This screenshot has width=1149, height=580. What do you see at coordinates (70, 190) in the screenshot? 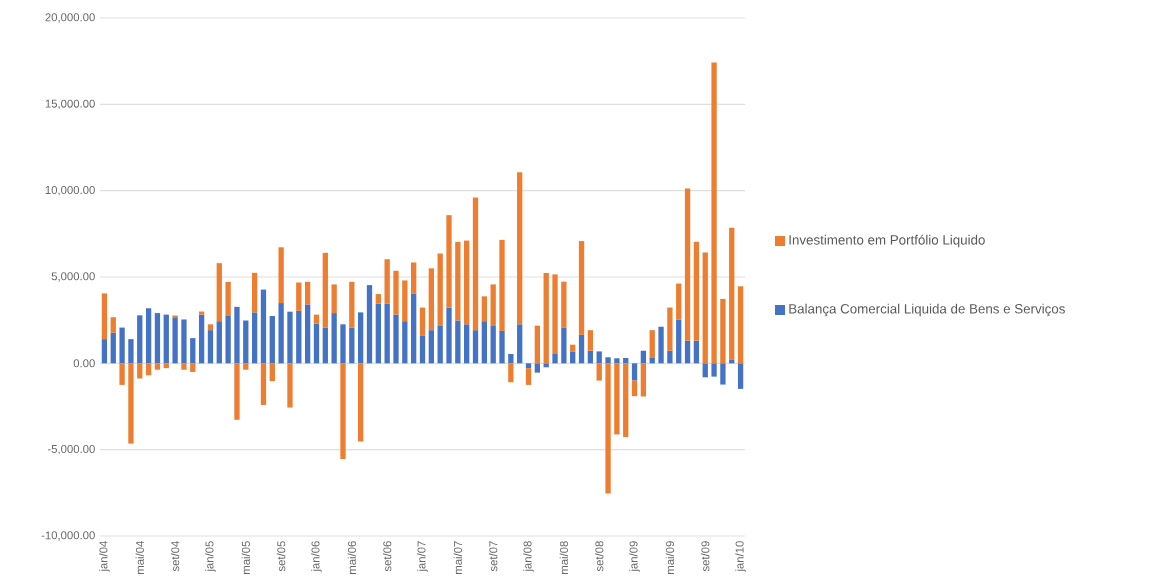
I see `y-tick-label: 10,000.00` at bounding box center [70, 190].